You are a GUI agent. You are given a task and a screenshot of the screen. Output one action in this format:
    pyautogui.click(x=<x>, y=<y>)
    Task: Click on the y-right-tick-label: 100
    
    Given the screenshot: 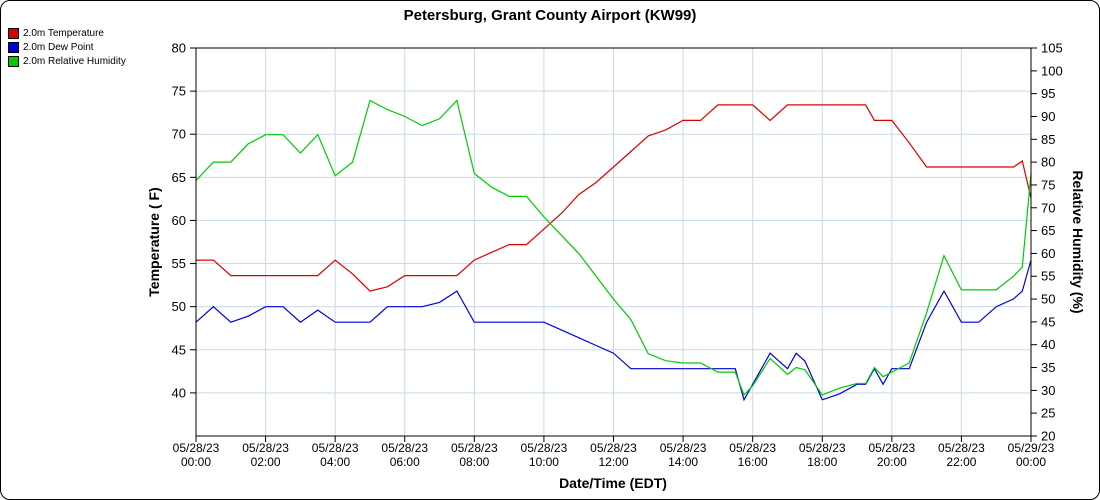 What is the action you would take?
    pyautogui.click(x=1052, y=70)
    